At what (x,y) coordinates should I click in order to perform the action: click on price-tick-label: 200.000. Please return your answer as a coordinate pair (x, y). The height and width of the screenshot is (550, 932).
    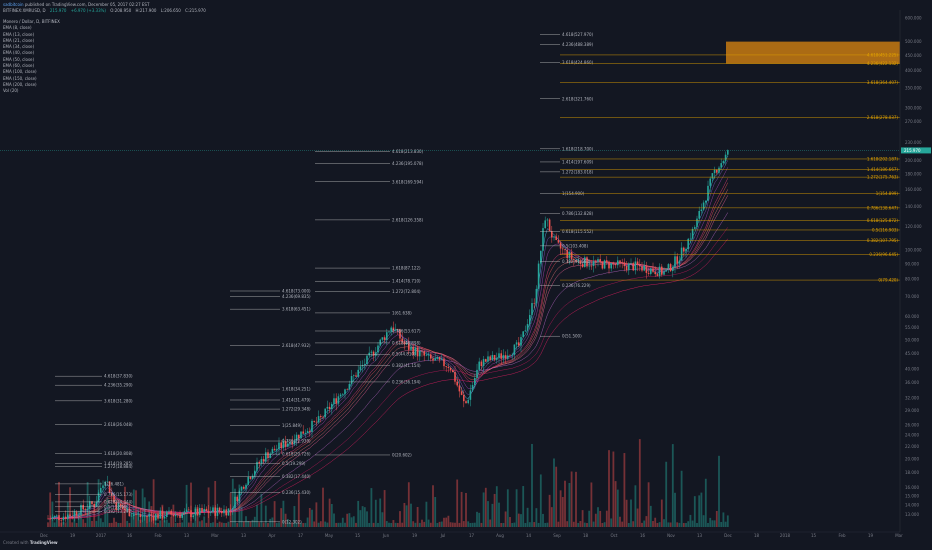
    Looking at the image, I should click on (913, 160).